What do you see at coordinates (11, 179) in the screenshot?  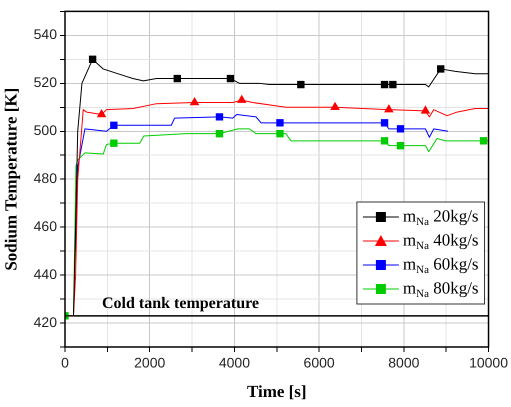 I see `y-axis-title: Sodium Temperature [K]` at bounding box center [11, 179].